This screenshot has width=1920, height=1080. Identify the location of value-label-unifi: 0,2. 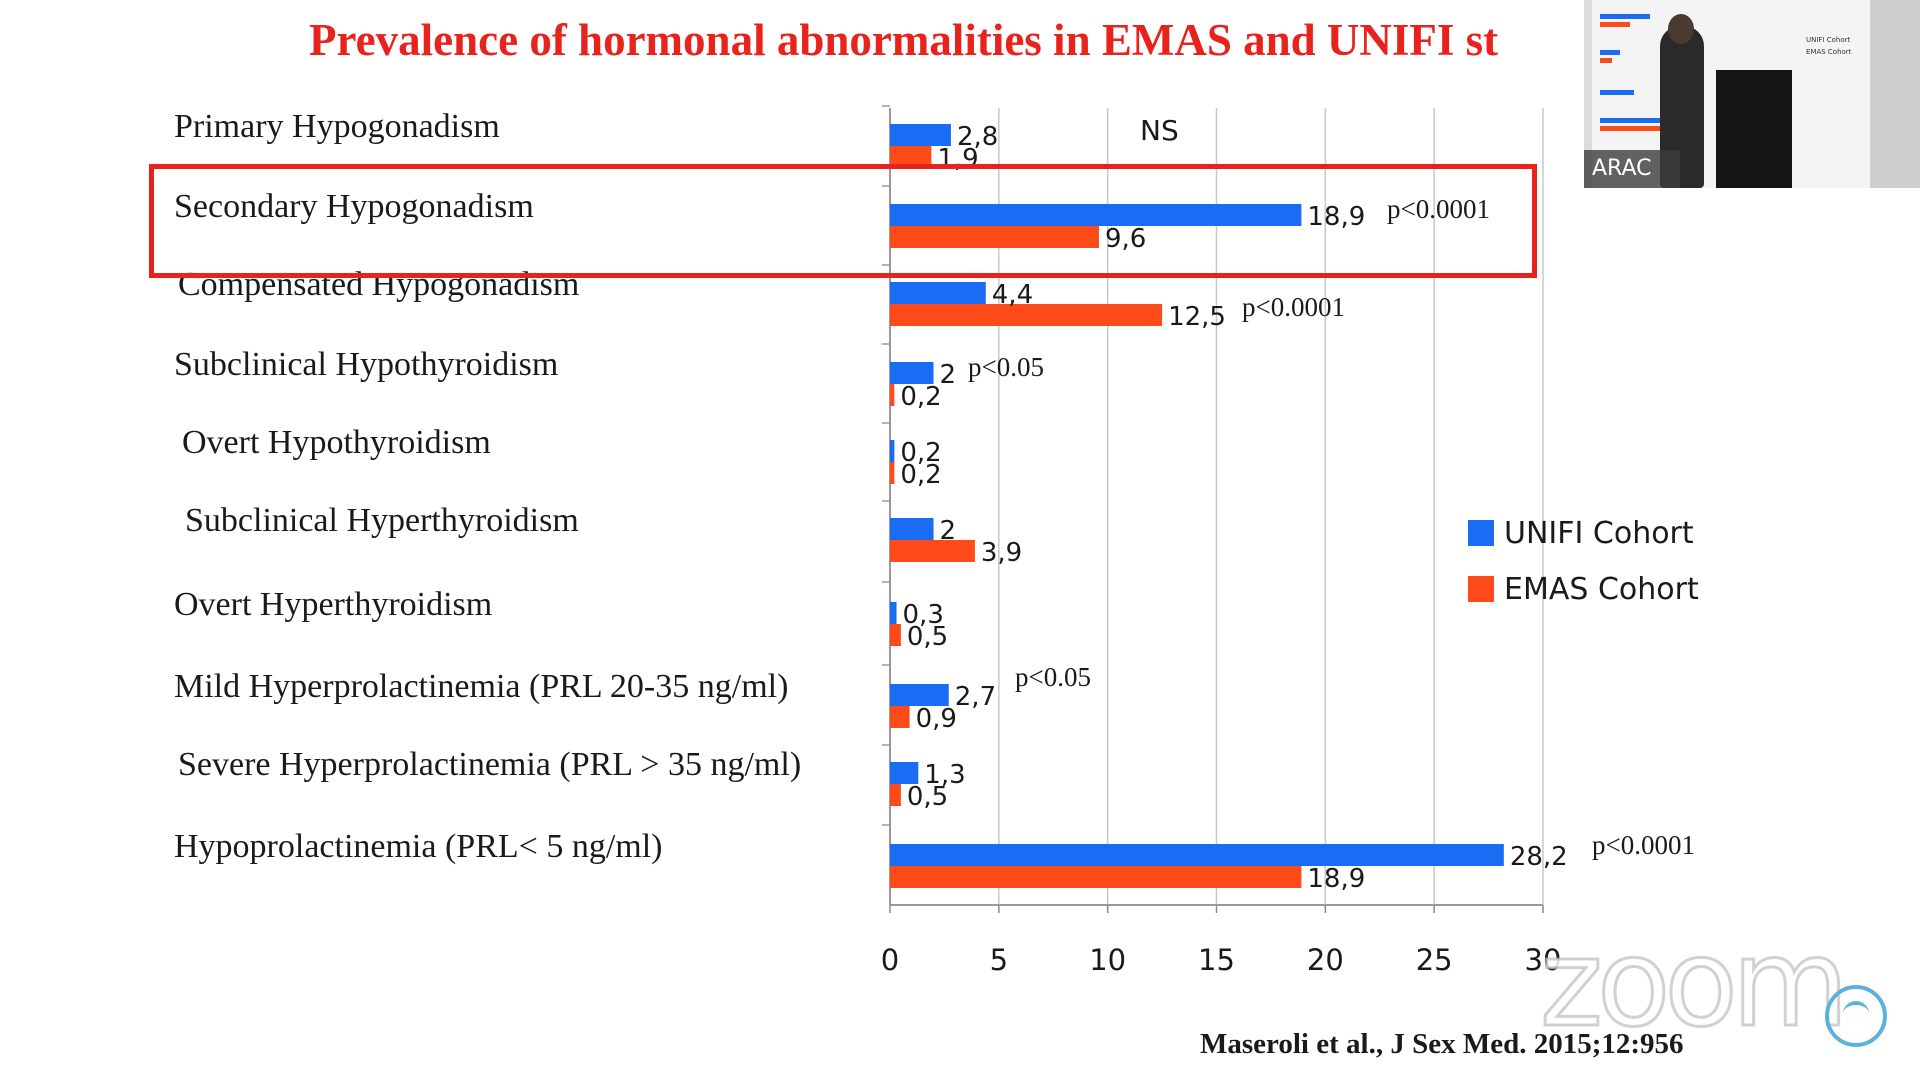
(920, 453).